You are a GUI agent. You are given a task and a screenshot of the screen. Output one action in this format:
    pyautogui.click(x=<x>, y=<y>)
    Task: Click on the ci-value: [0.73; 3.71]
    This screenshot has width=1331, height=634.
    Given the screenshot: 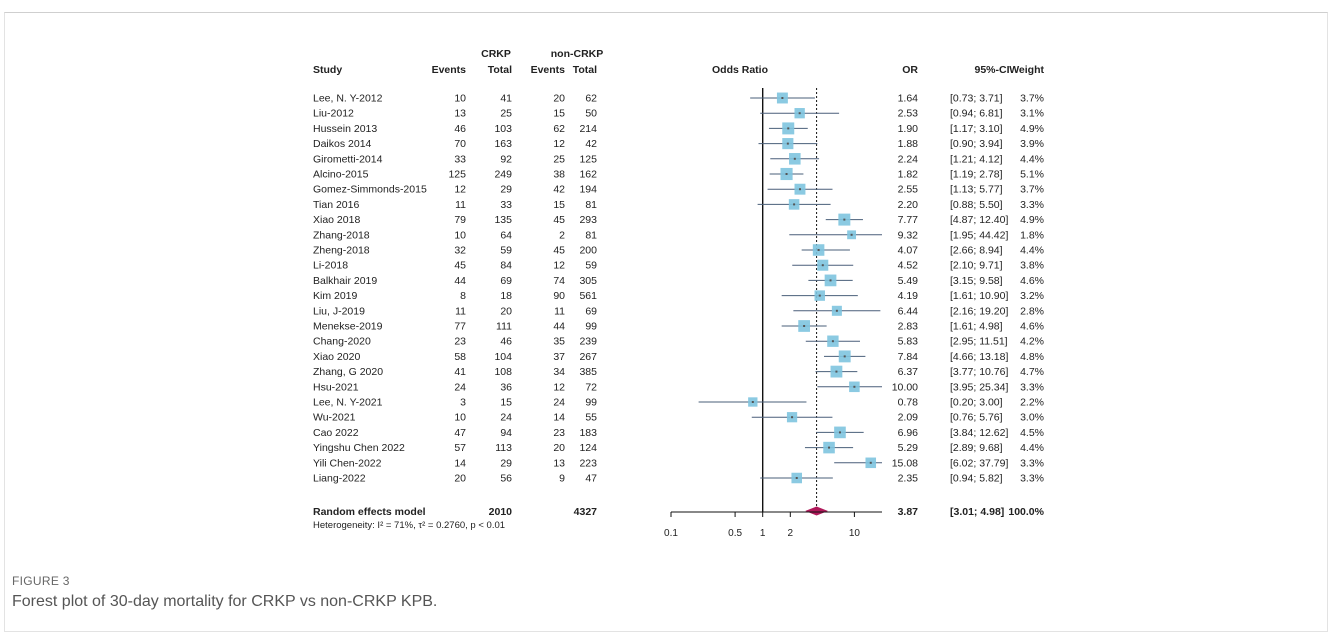 What is the action you would take?
    pyautogui.click(x=976, y=99)
    